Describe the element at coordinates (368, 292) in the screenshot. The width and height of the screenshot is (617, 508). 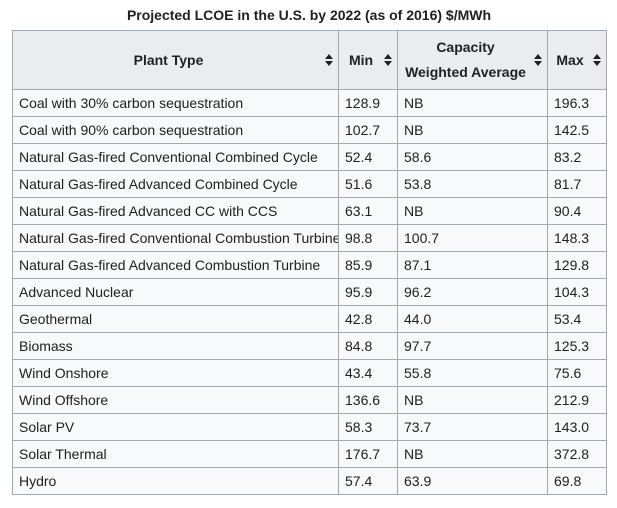
I see `min-cell: 95.9` at that location.